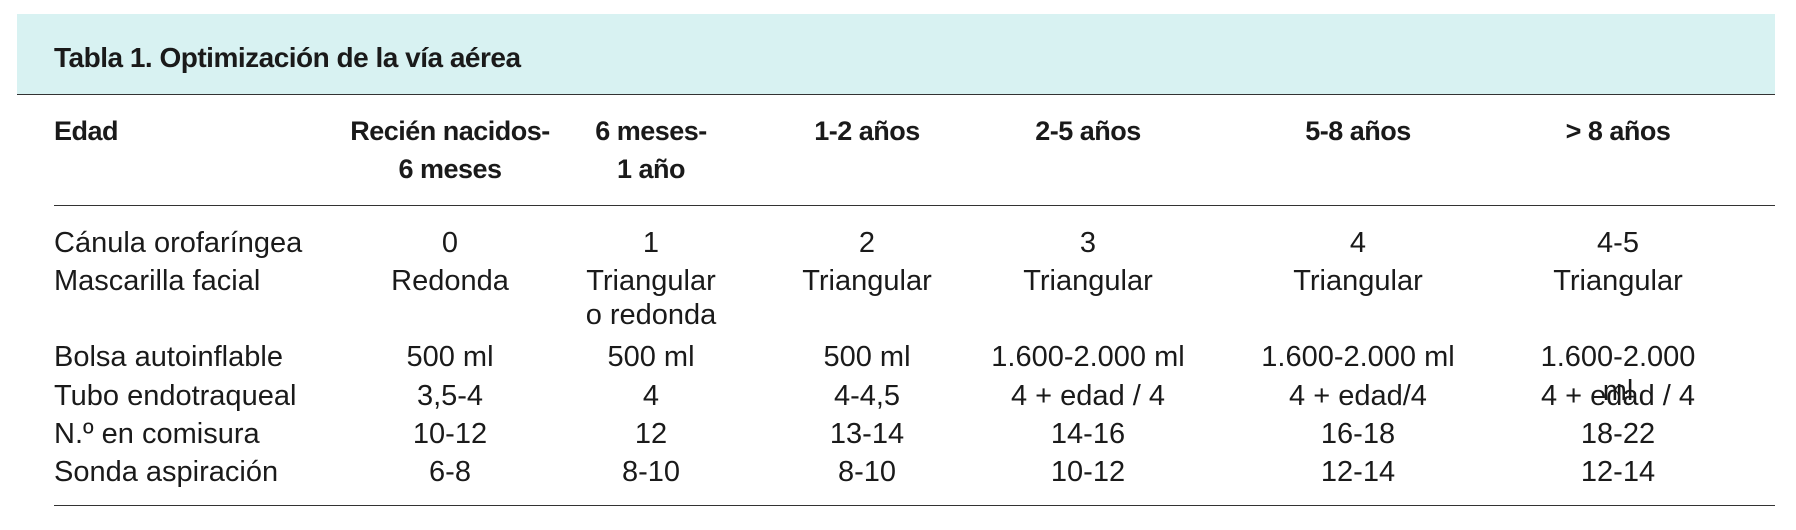  I want to click on table-cell: 16-18, so click(1358, 434).